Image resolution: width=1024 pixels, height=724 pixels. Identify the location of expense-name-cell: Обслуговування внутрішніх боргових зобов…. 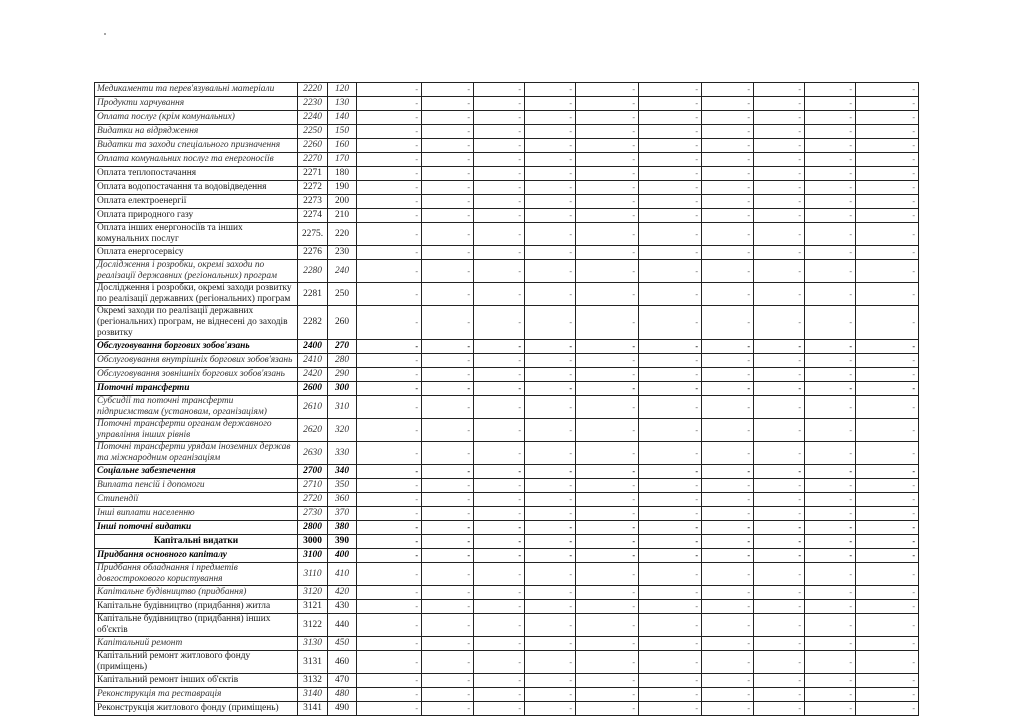
(196, 360).